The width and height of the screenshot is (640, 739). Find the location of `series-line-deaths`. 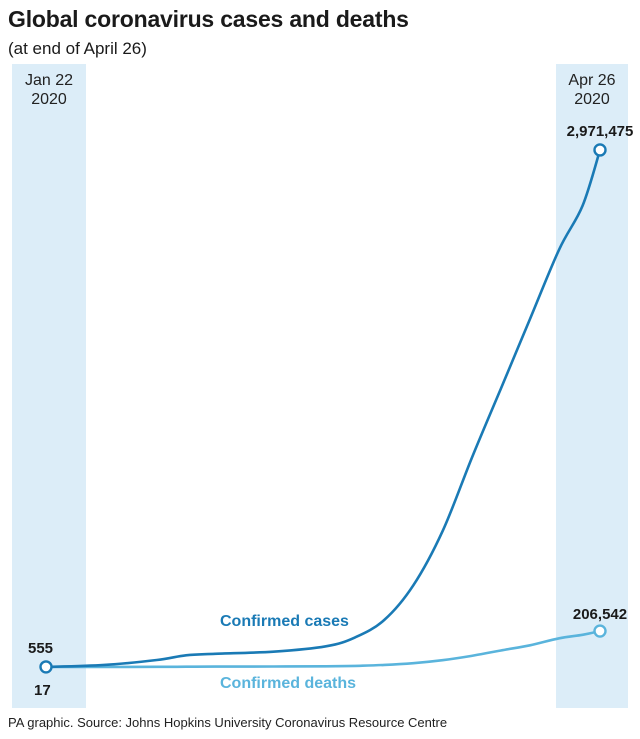

series-line-deaths is located at coordinates (323, 649).